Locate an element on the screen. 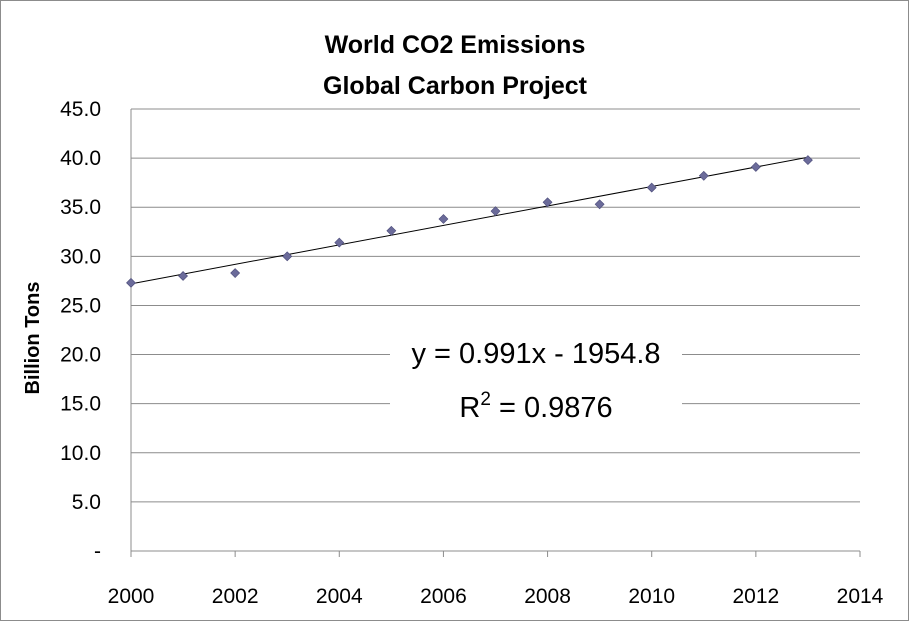  y-tick-labels: - 5.0 10.0 15.0 20.0 25.0 30.0 35.0 40.0 45.0 is located at coordinates (80, 330).